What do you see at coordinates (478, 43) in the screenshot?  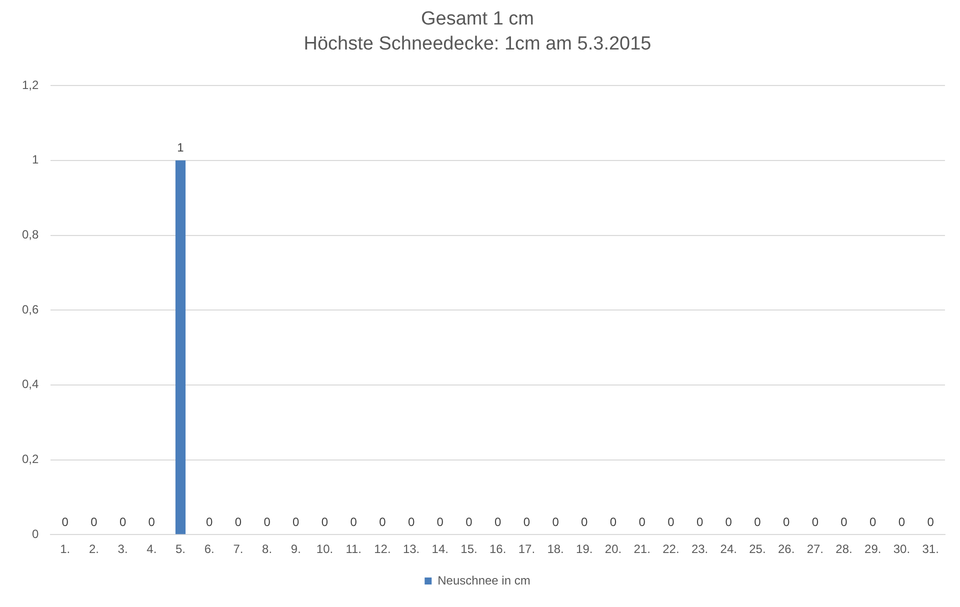 I see `chart-subtitle: Höchste Schneedecke: 1cm am 5.3.2015` at bounding box center [478, 43].